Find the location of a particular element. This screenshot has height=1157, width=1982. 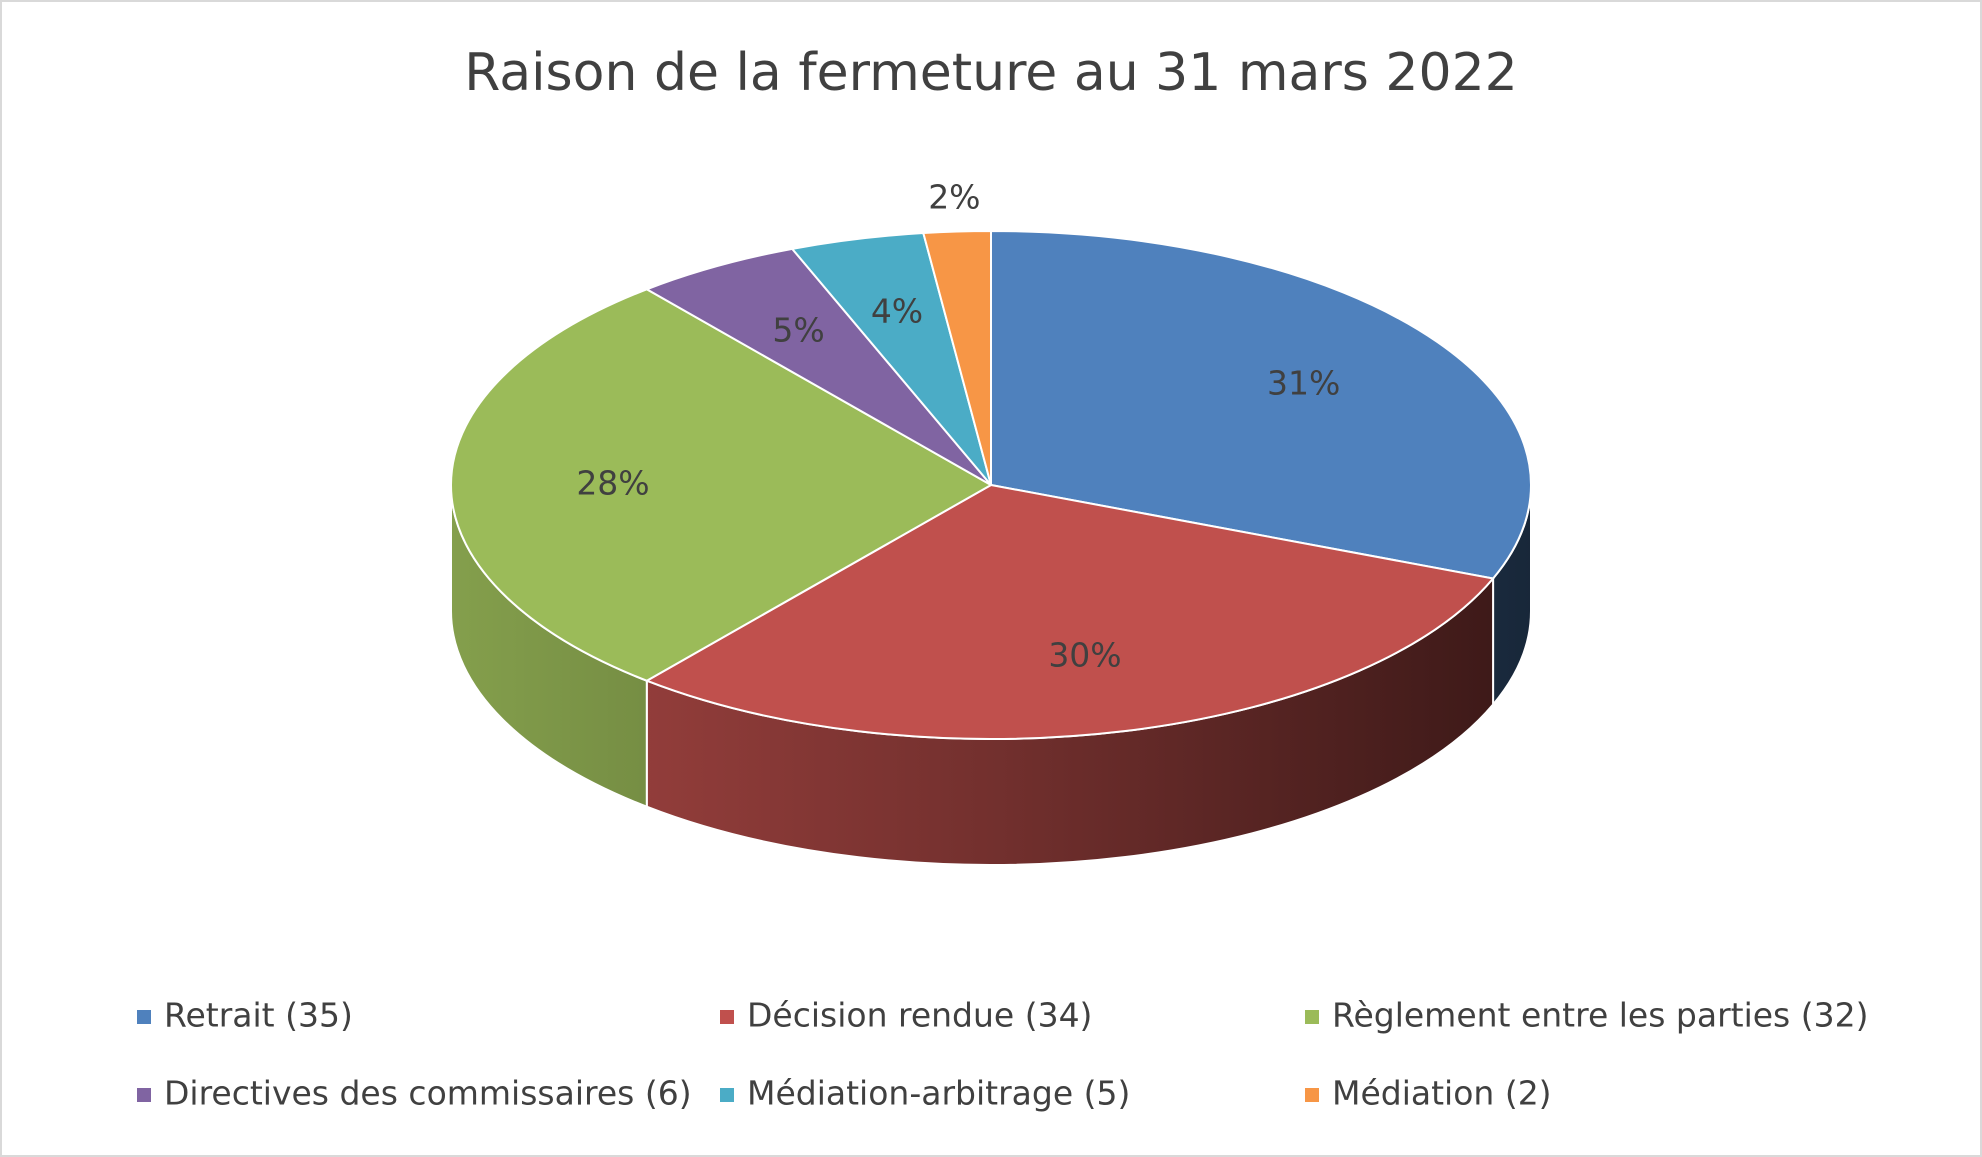

legend-label: Médiation (2) is located at coordinates (1442, 1093).